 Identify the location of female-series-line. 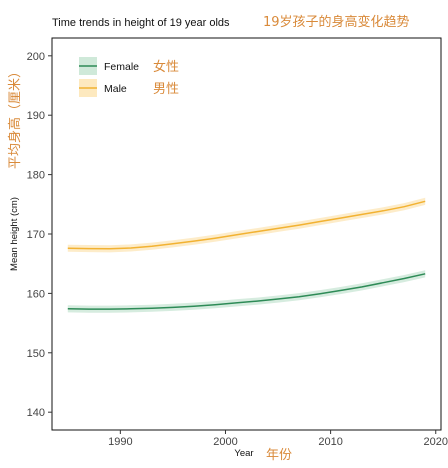
(246, 291).